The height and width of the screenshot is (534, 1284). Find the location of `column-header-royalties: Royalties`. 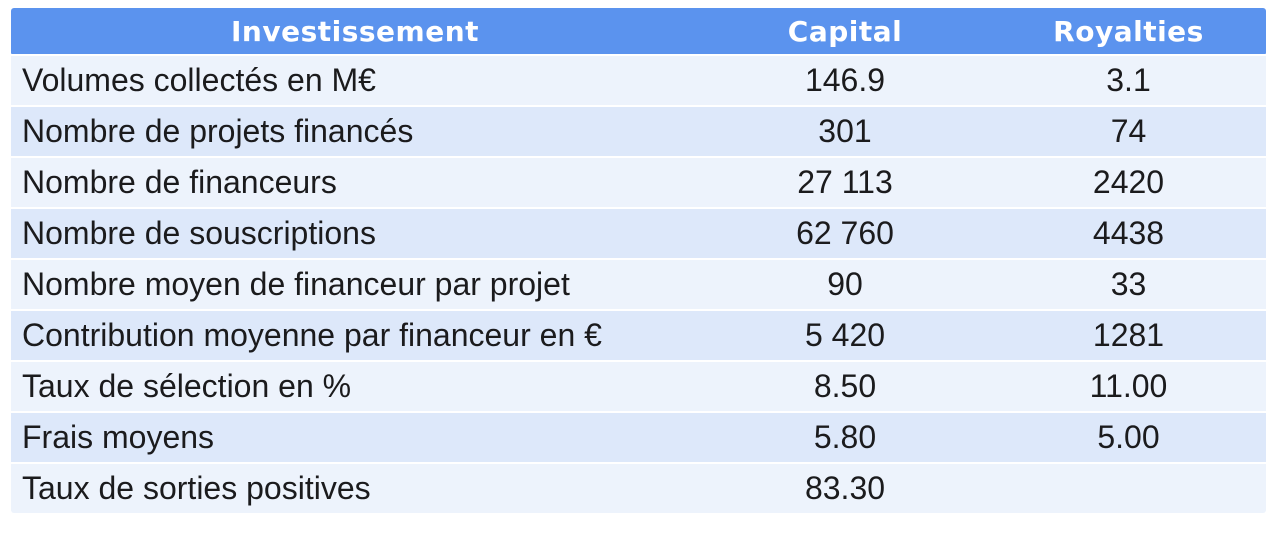

column-header-royalties: Royalties is located at coordinates (1128, 31).